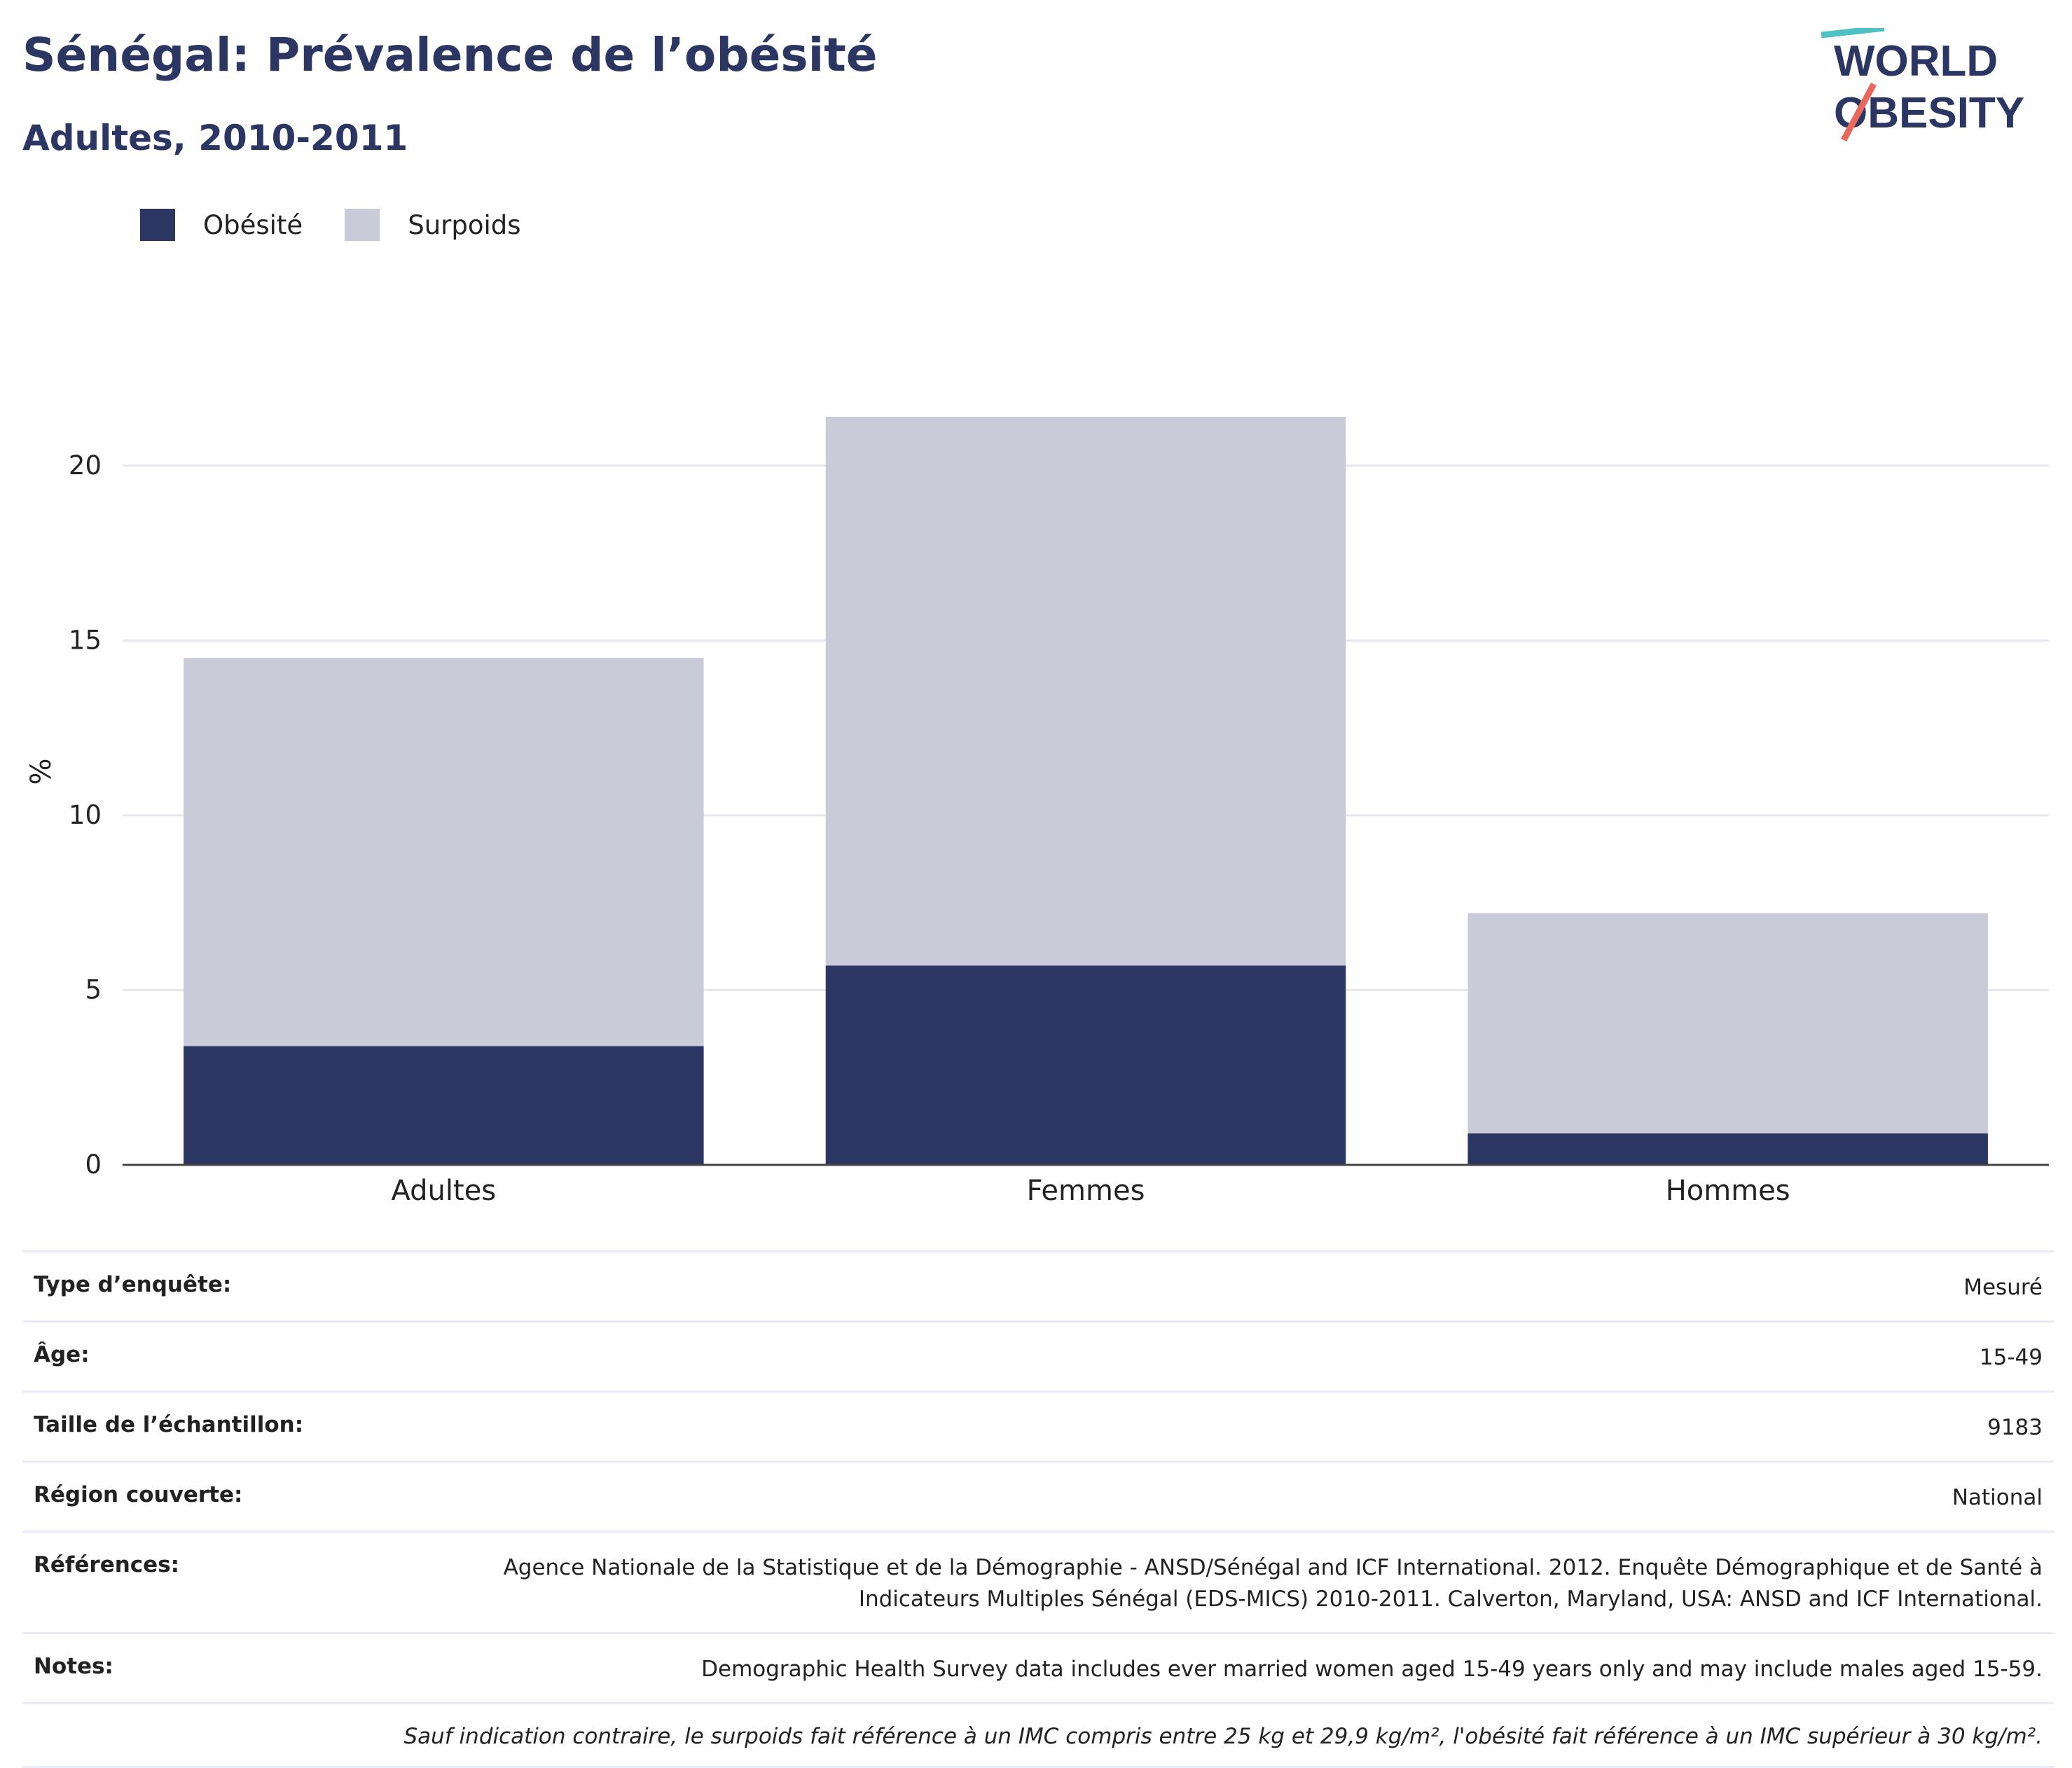  I want to click on bar-obsit-hommes, so click(1727, 1149).